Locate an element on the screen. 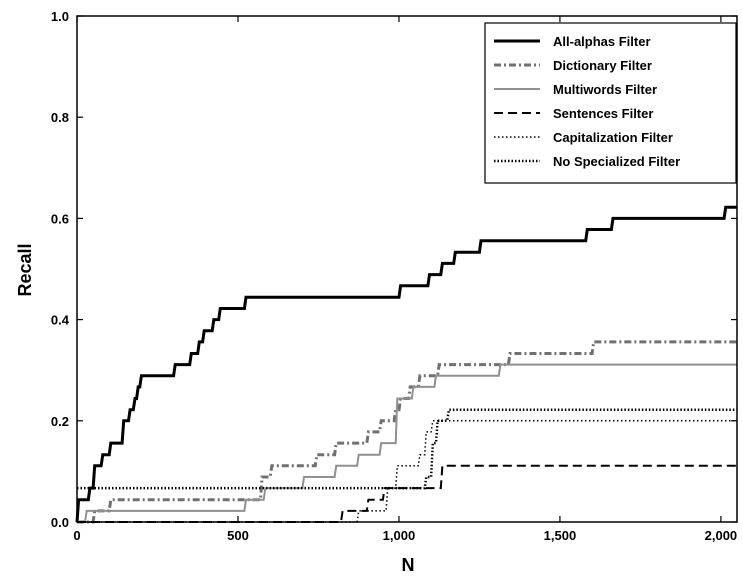 The width and height of the screenshot is (743, 576). y-axis-title: Recall is located at coordinates (25, 269).